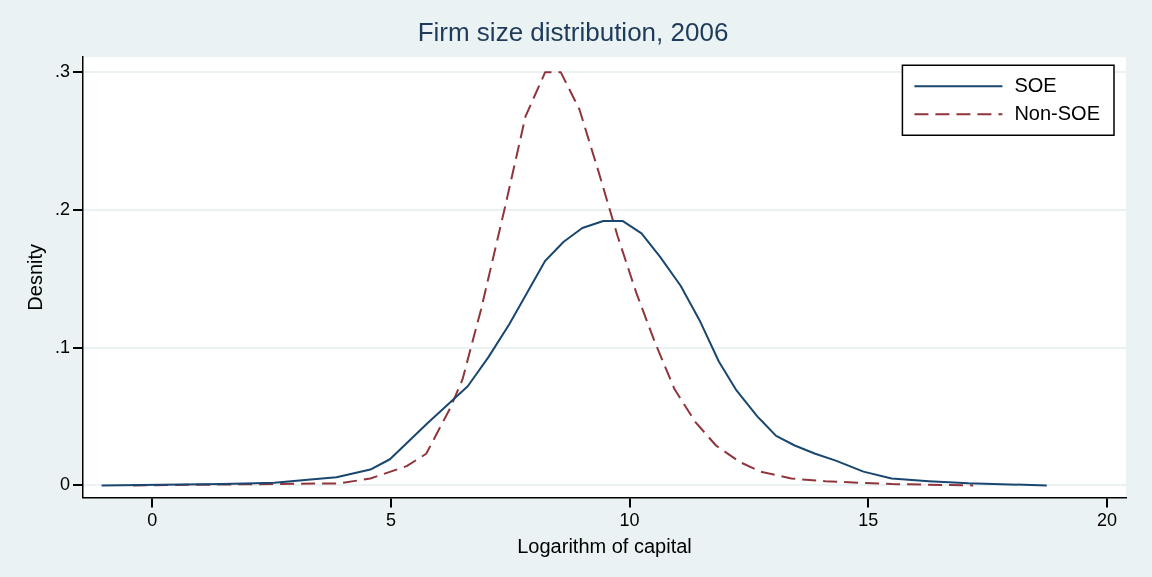 The image size is (1152, 577). What do you see at coordinates (390, 520) in the screenshot?
I see `x-tick-label: 5` at bounding box center [390, 520].